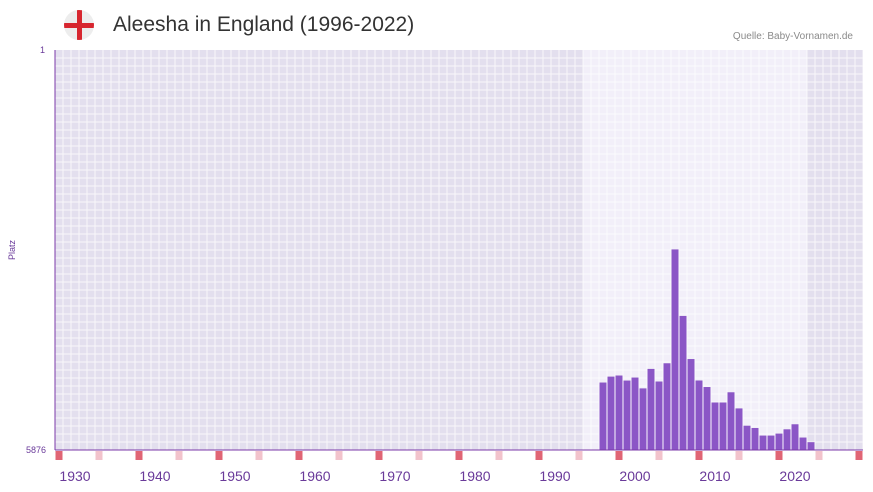 Image resolution: width=873 pixels, height=492 pixels. What do you see at coordinates (739, 429) in the screenshot?
I see `bar-2013` at bounding box center [739, 429].